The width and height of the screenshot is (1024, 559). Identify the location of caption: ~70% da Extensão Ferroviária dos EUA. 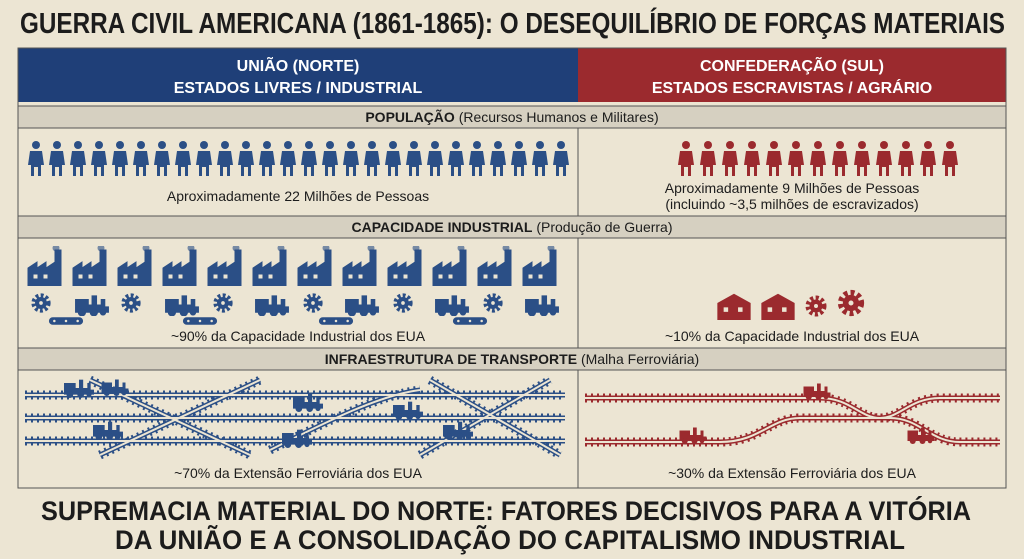
(298, 473).